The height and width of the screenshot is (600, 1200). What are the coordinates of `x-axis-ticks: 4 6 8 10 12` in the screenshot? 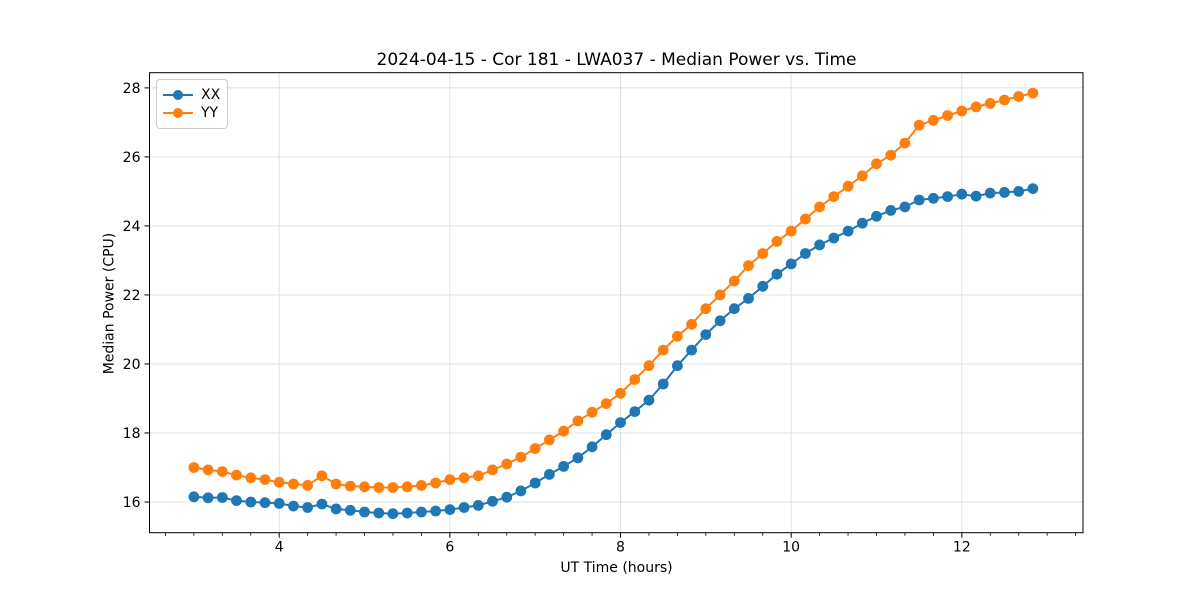 It's located at (623, 544).